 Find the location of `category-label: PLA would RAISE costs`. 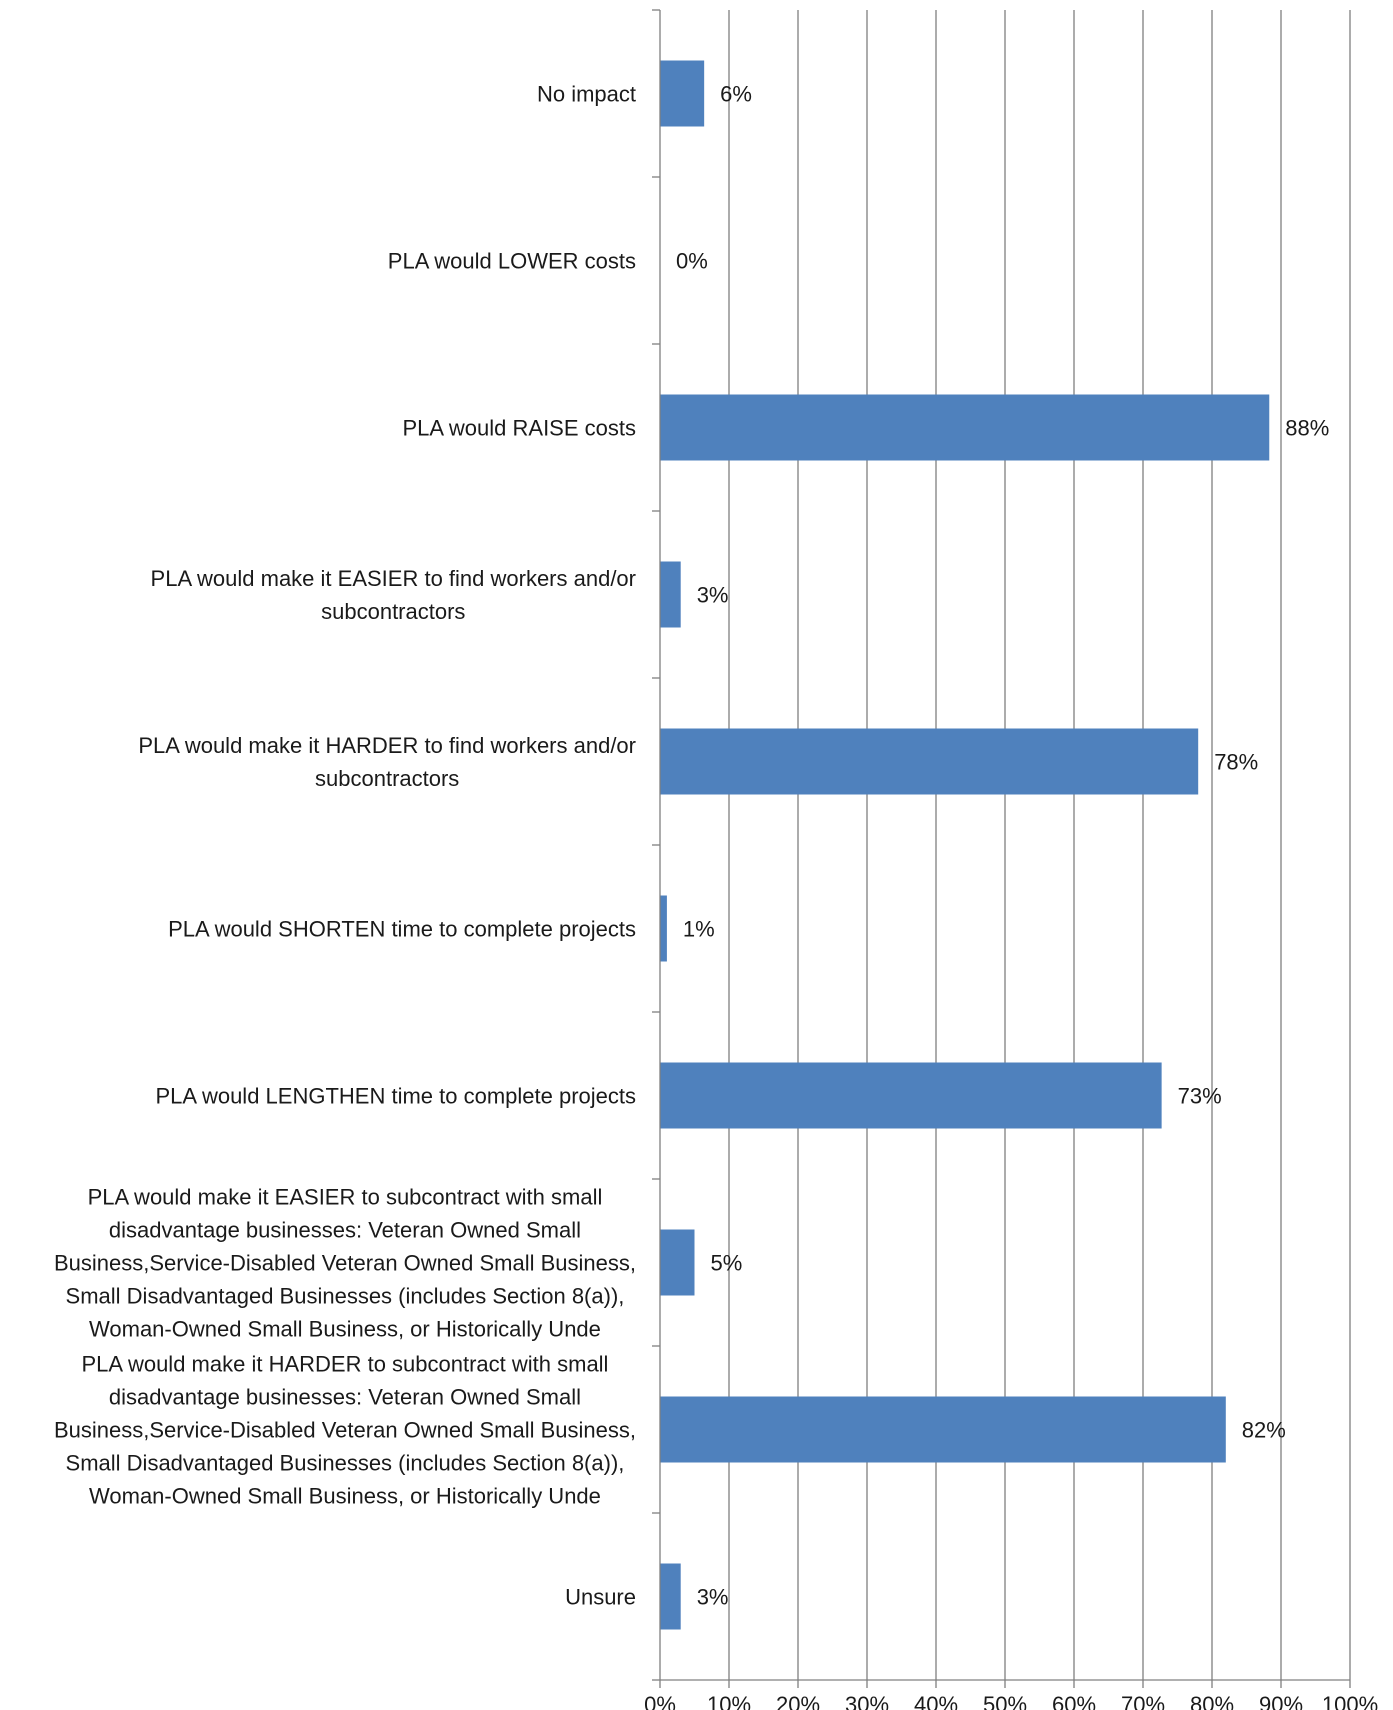

category-label: PLA would RAISE costs is located at coordinates (519, 428).